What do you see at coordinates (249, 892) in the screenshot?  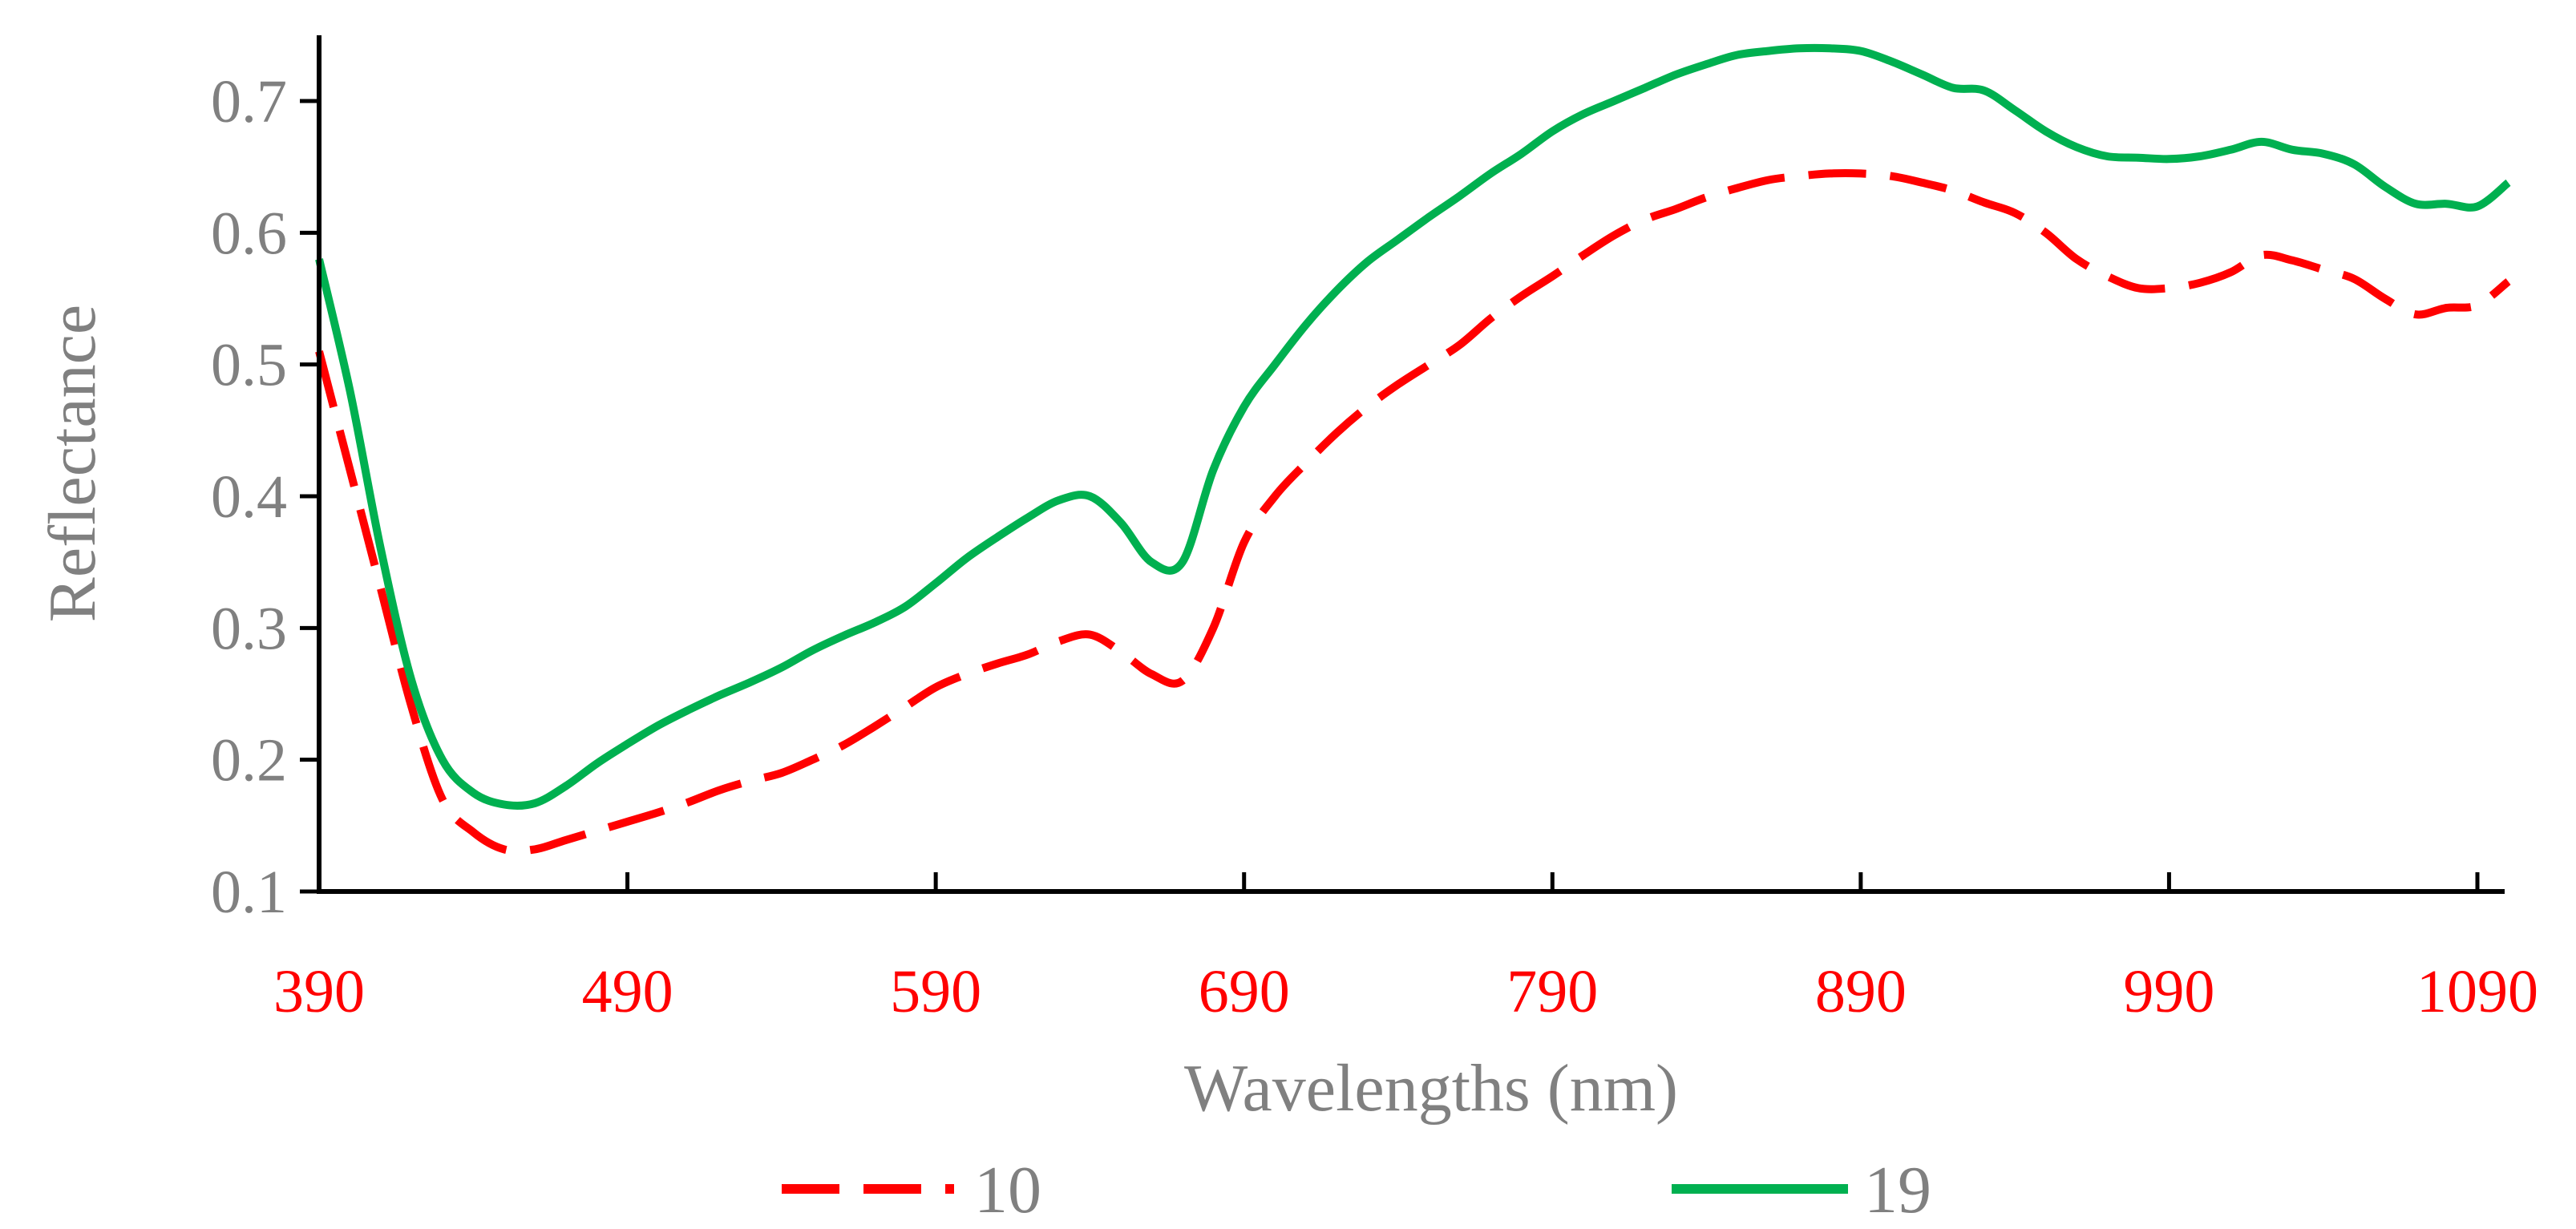 I see `y-tick-label: 0.1` at bounding box center [249, 892].